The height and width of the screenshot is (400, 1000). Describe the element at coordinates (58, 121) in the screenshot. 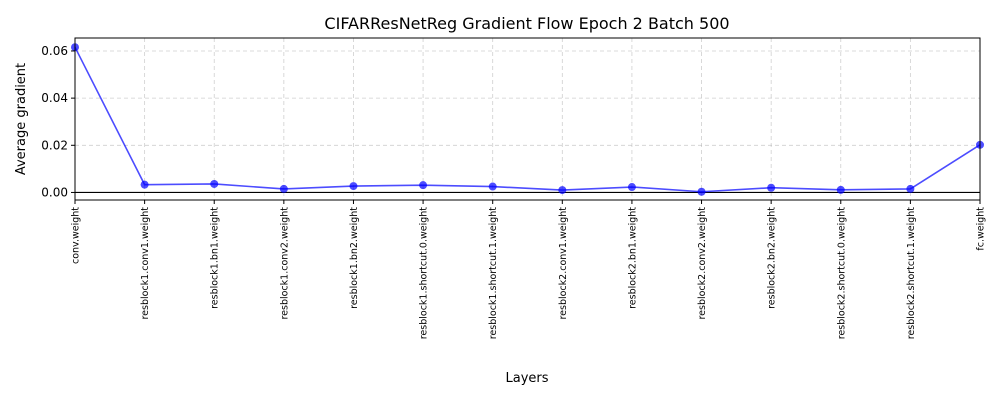

I see `y-axis-ticks: 0.00 0.02 0.04 0.06` at that location.